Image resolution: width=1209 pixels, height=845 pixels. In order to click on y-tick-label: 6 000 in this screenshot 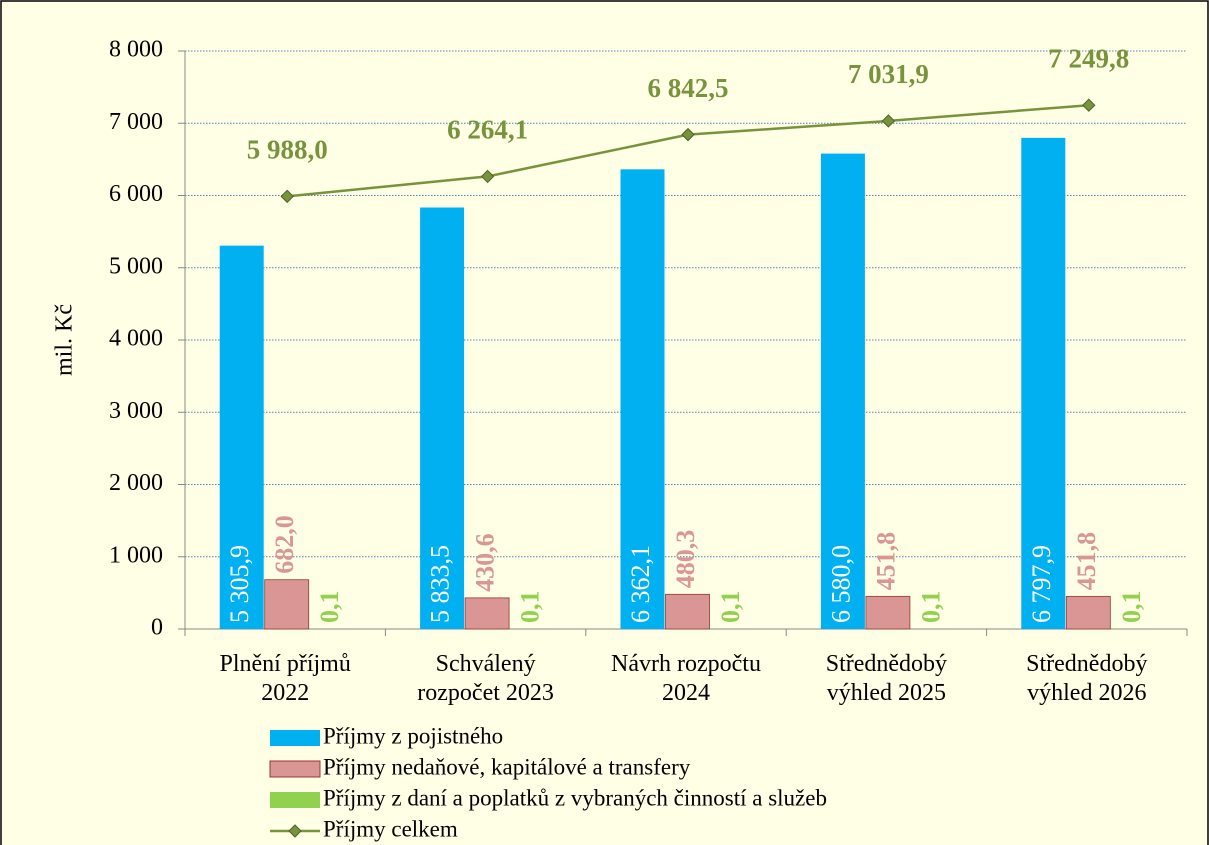, I will do `click(136, 194)`.